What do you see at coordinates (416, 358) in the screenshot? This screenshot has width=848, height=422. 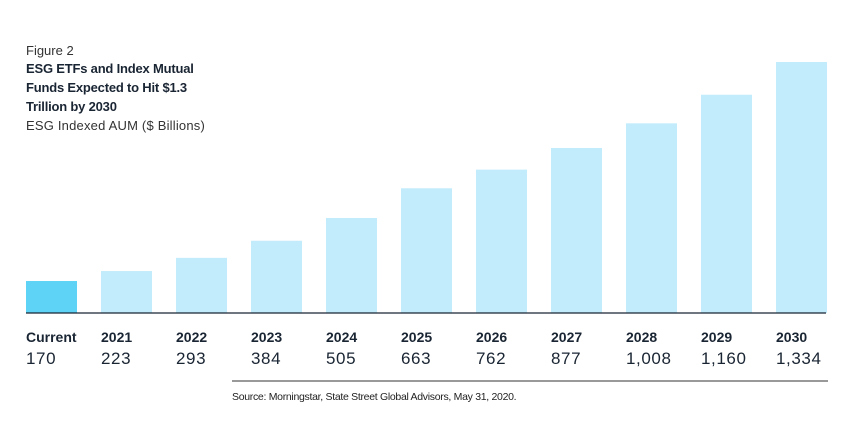 I see `value-label: 663` at bounding box center [416, 358].